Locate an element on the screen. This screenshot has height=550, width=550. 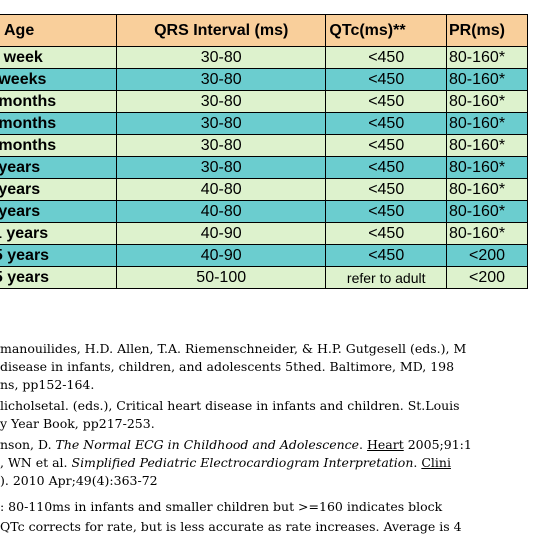
header-age: Age is located at coordinates (59, 30).